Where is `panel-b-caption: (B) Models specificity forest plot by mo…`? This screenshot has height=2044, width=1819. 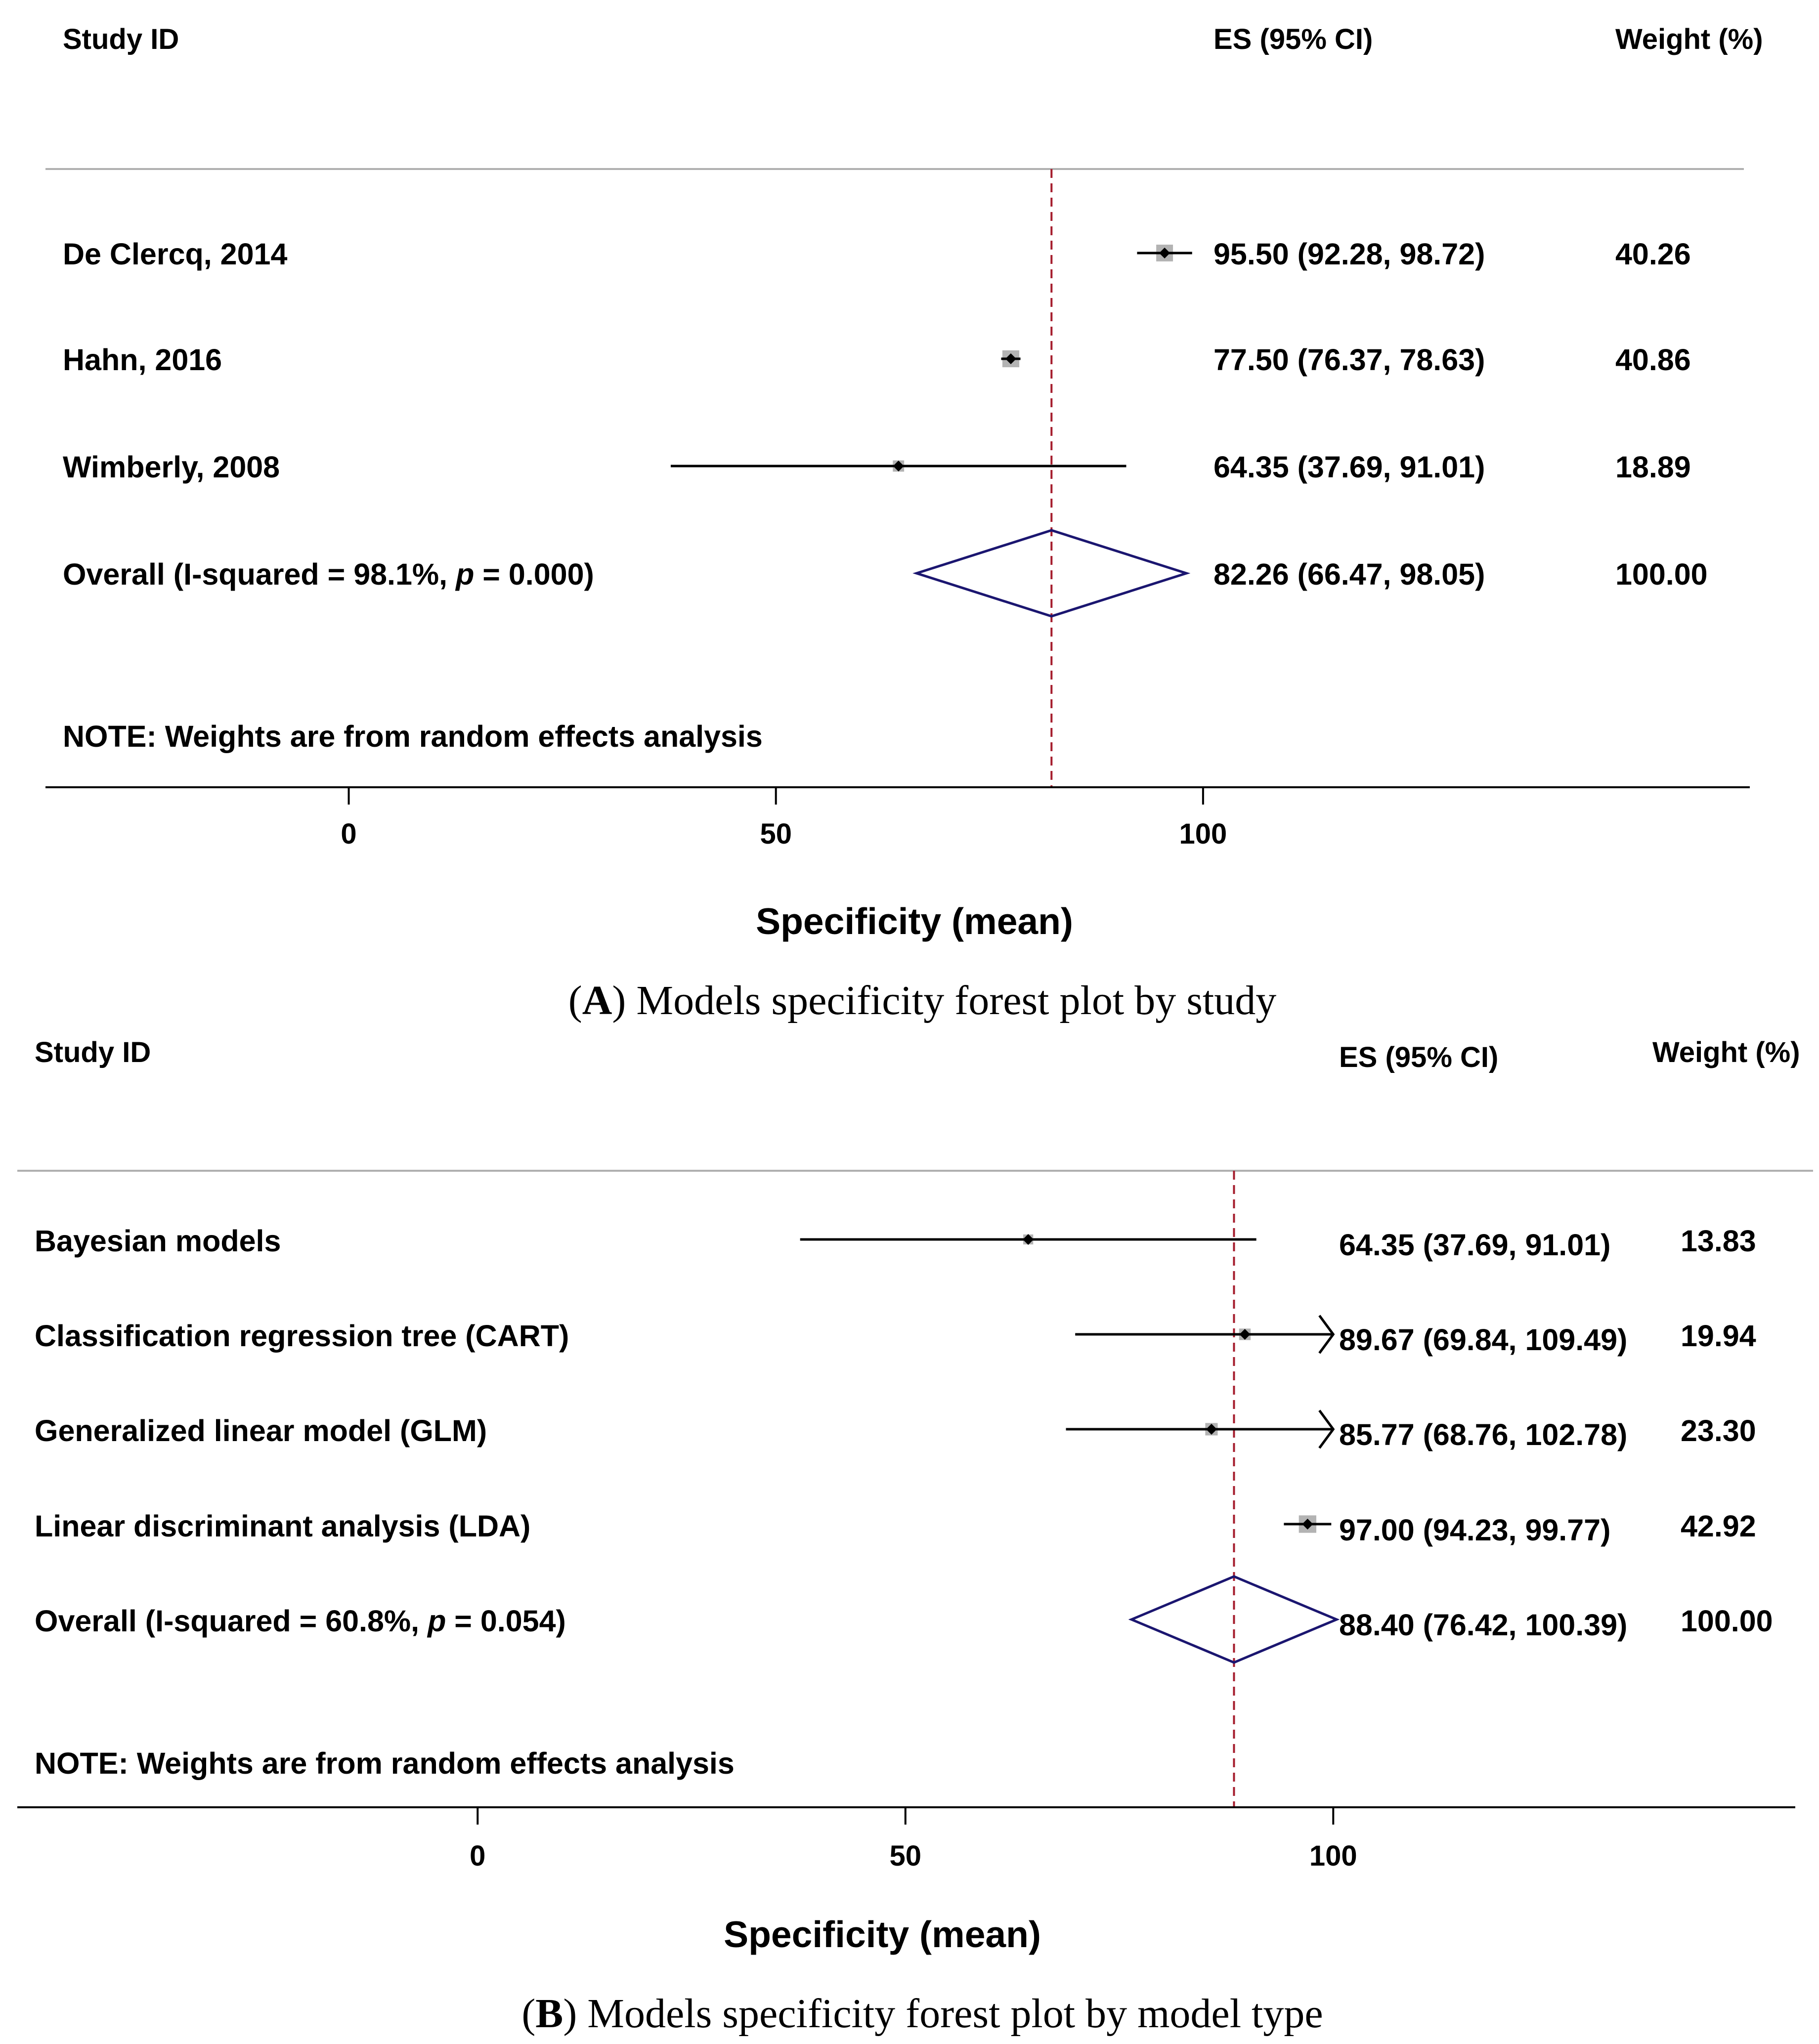 panel-b-caption: (B) Models specificity forest plot by mo… is located at coordinates (922, 2014).